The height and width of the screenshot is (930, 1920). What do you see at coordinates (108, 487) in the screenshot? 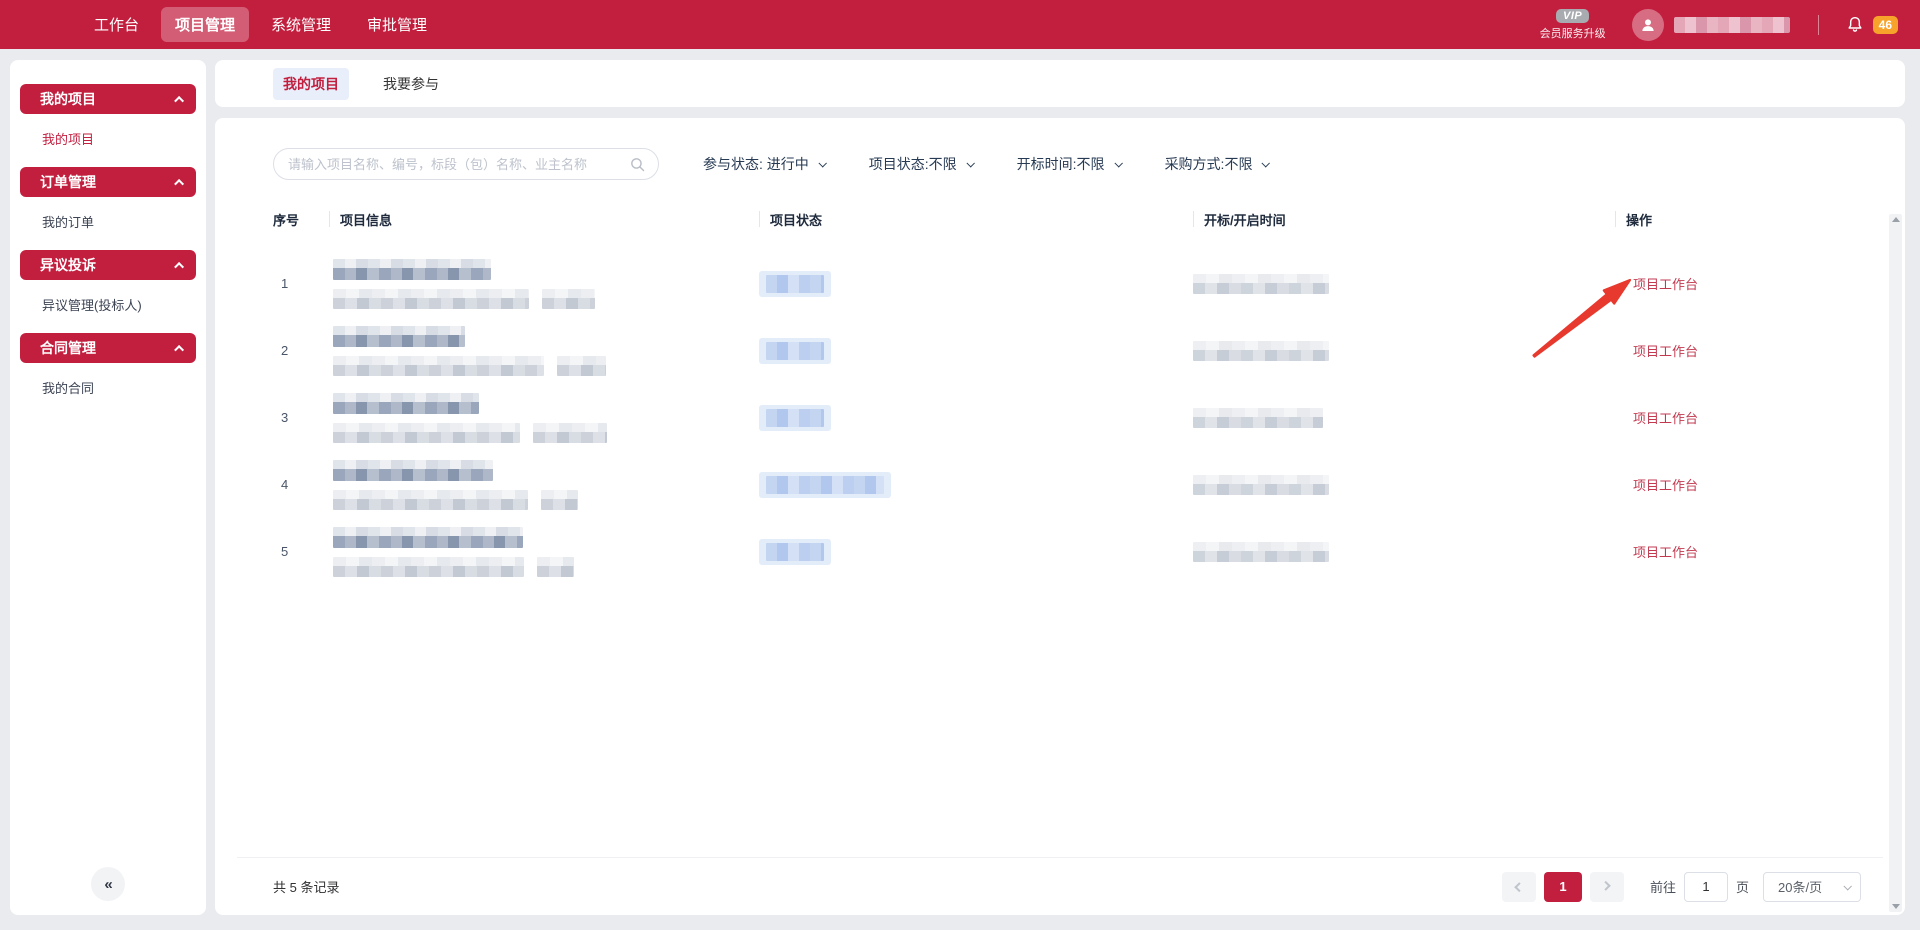
I see `sidebar: 我的项目 我的项目 订单管理 我的订单 异议投诉 异议管理(投标人) 合同管理 我的合同 «` at bounding box center [108, 487].